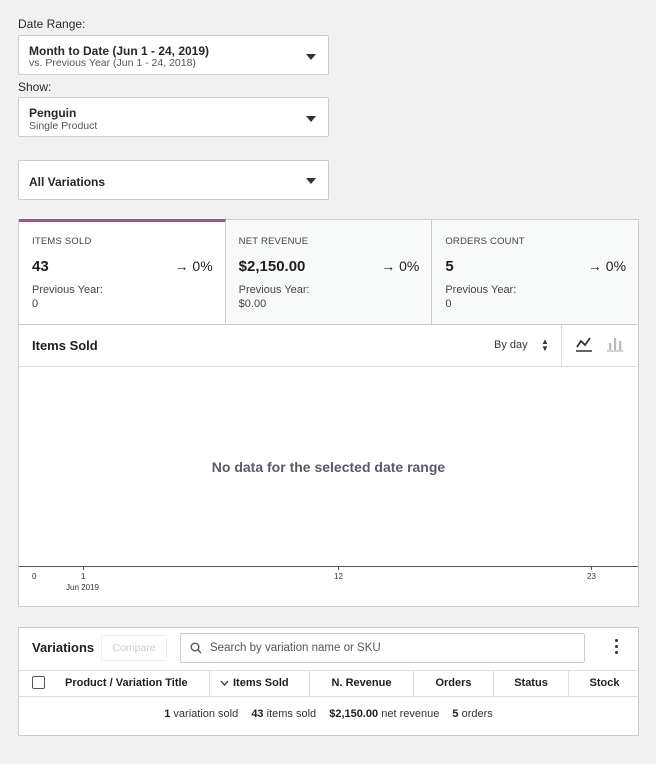 The height and width of the screenshot is (764, 656). I want to click on search-icon, so click(196, 648).